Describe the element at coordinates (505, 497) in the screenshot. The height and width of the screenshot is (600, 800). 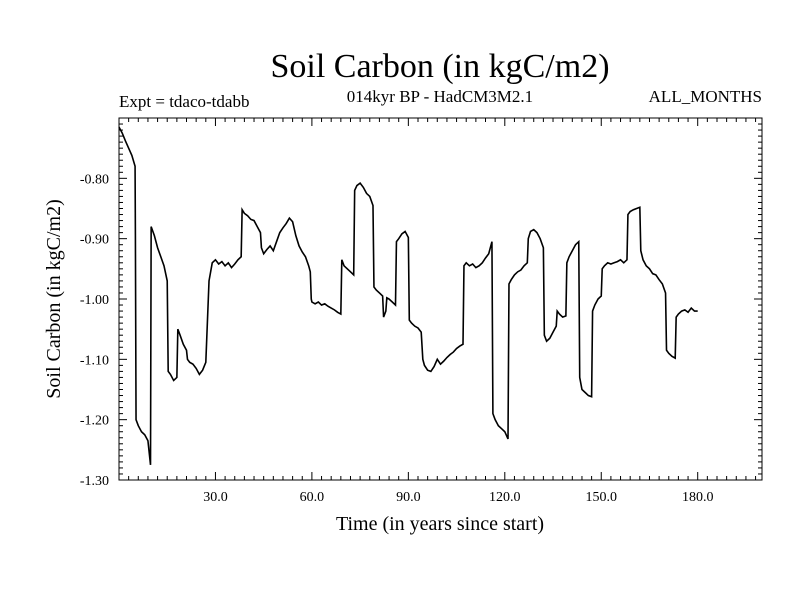
I see `x-tick-label: 120.0` at that location.